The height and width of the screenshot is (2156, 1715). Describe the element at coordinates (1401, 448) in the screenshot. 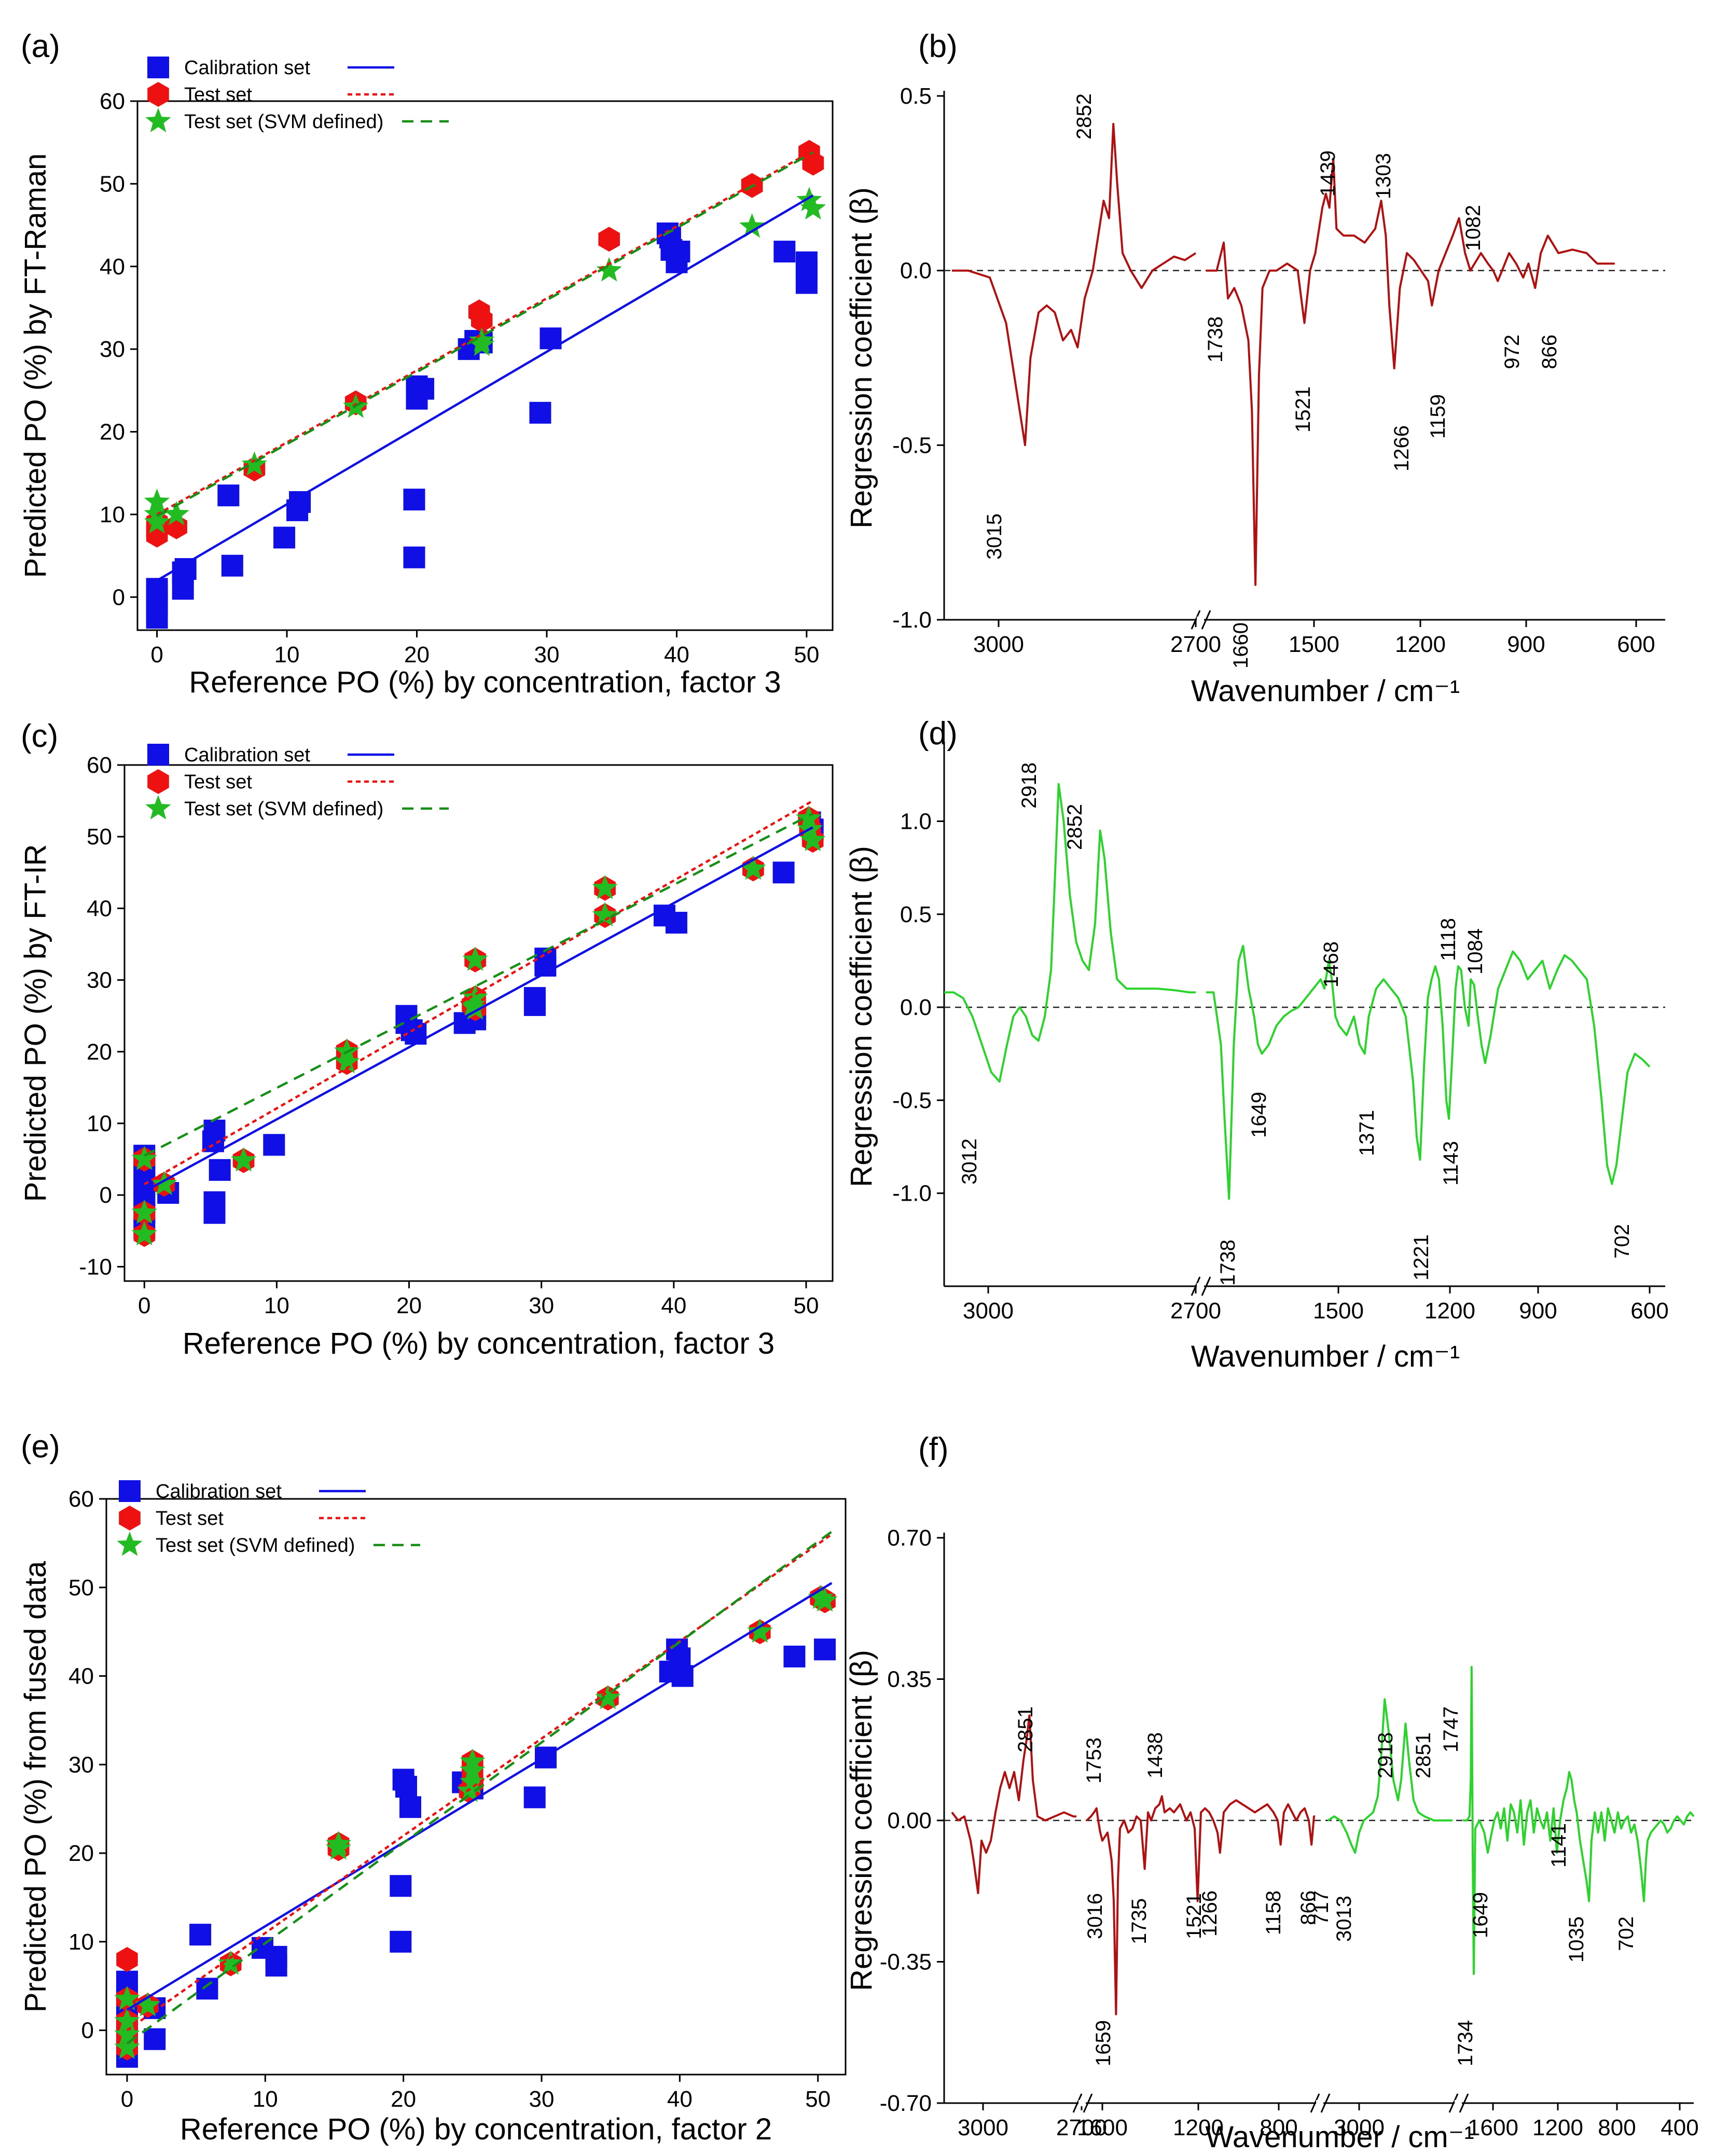

I see `peak-label: 1266` at that location.